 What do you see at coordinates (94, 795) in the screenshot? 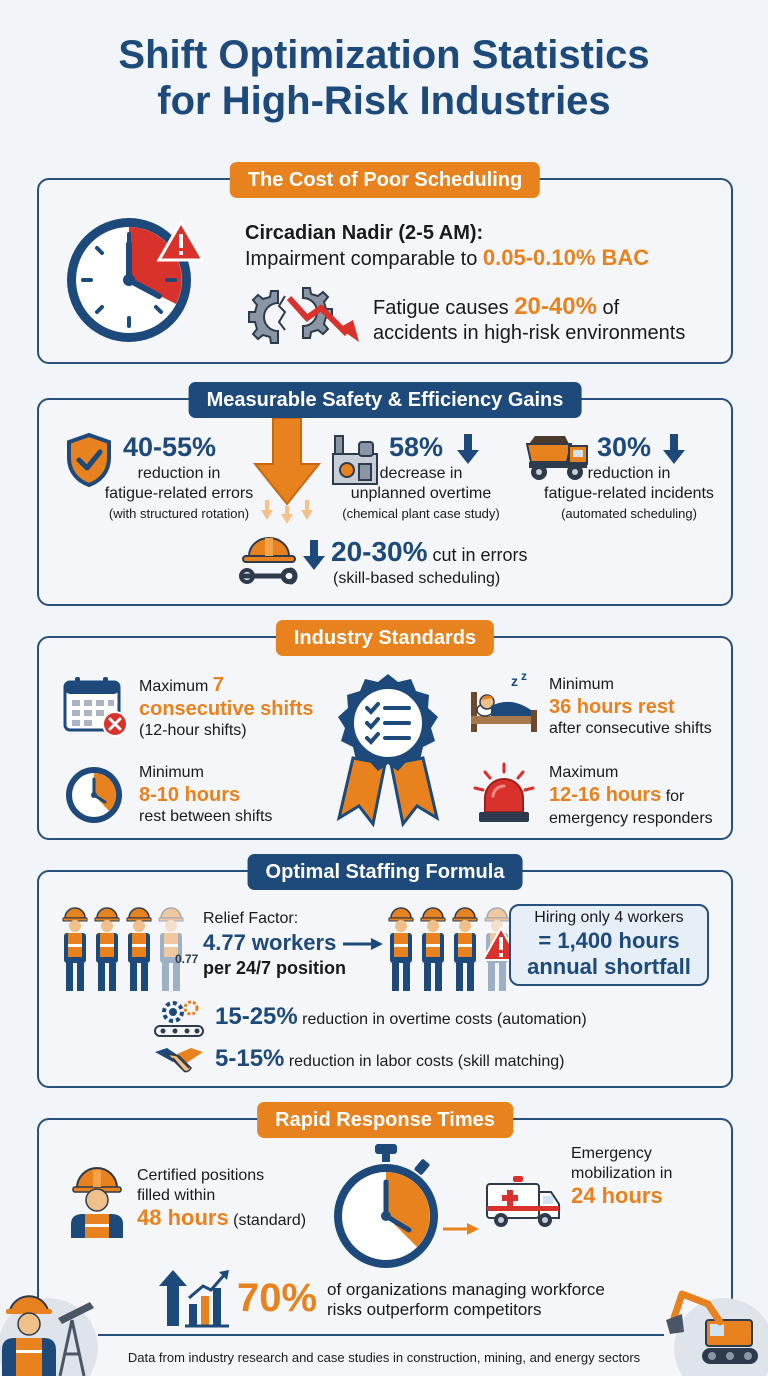
I see `small-clock-icon` at bounding box center [94, 795].